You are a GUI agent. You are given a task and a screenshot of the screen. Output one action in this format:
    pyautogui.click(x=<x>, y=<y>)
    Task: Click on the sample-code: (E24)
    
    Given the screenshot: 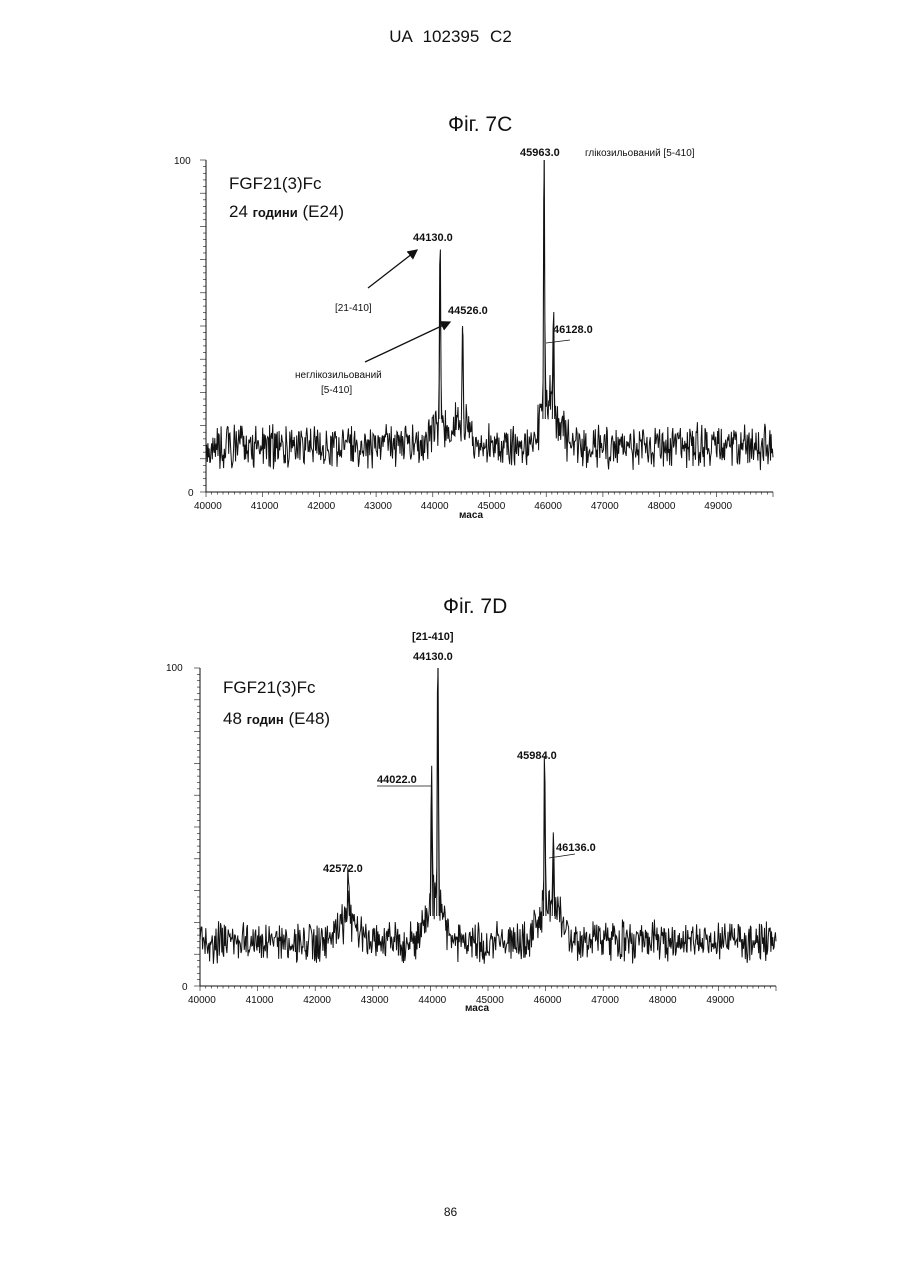 What is the action you would take?
    pyautogui.click(x=324, y=211)
    